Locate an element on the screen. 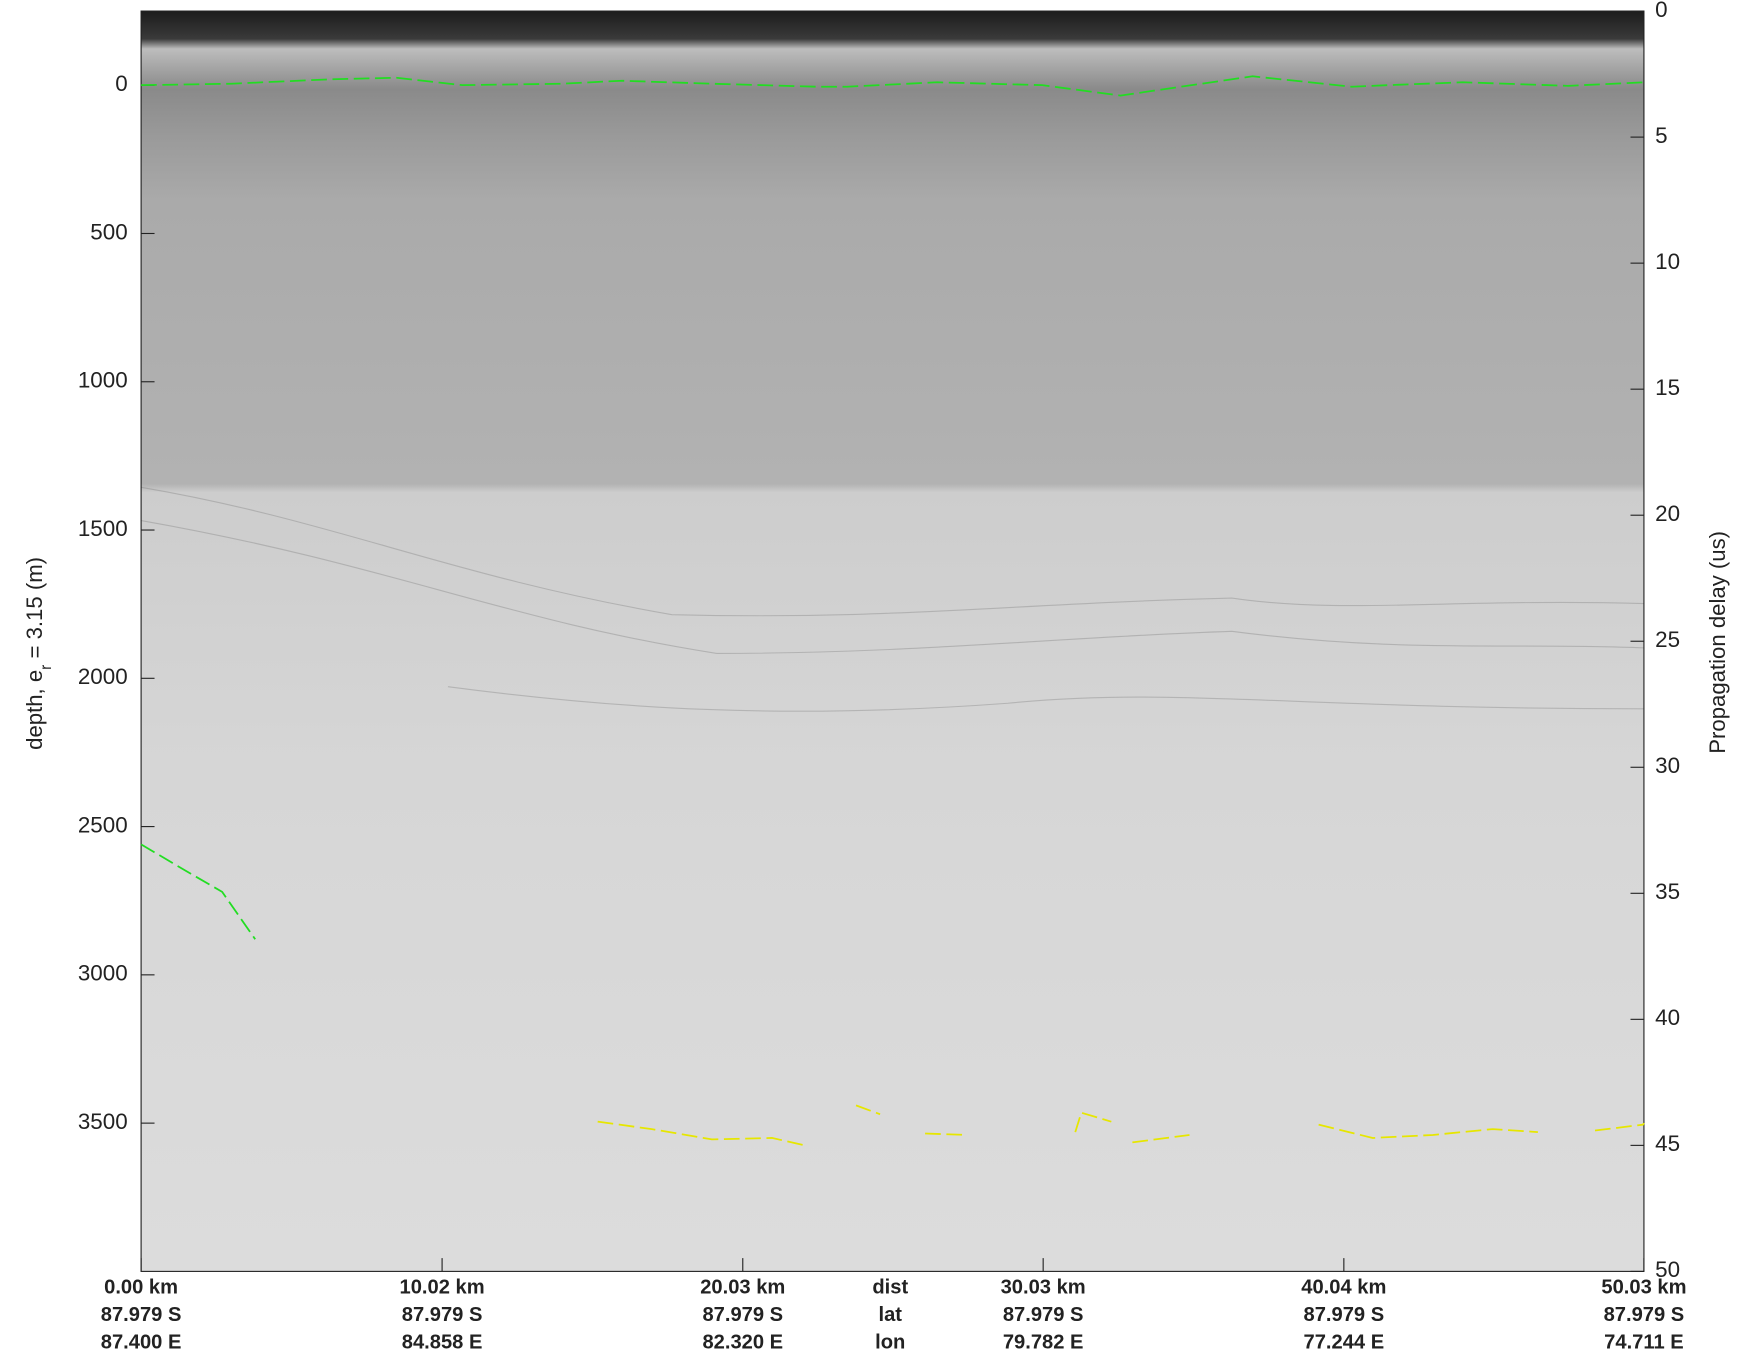  y2-tick-label: 30 is located at coordinates (1667, 765).